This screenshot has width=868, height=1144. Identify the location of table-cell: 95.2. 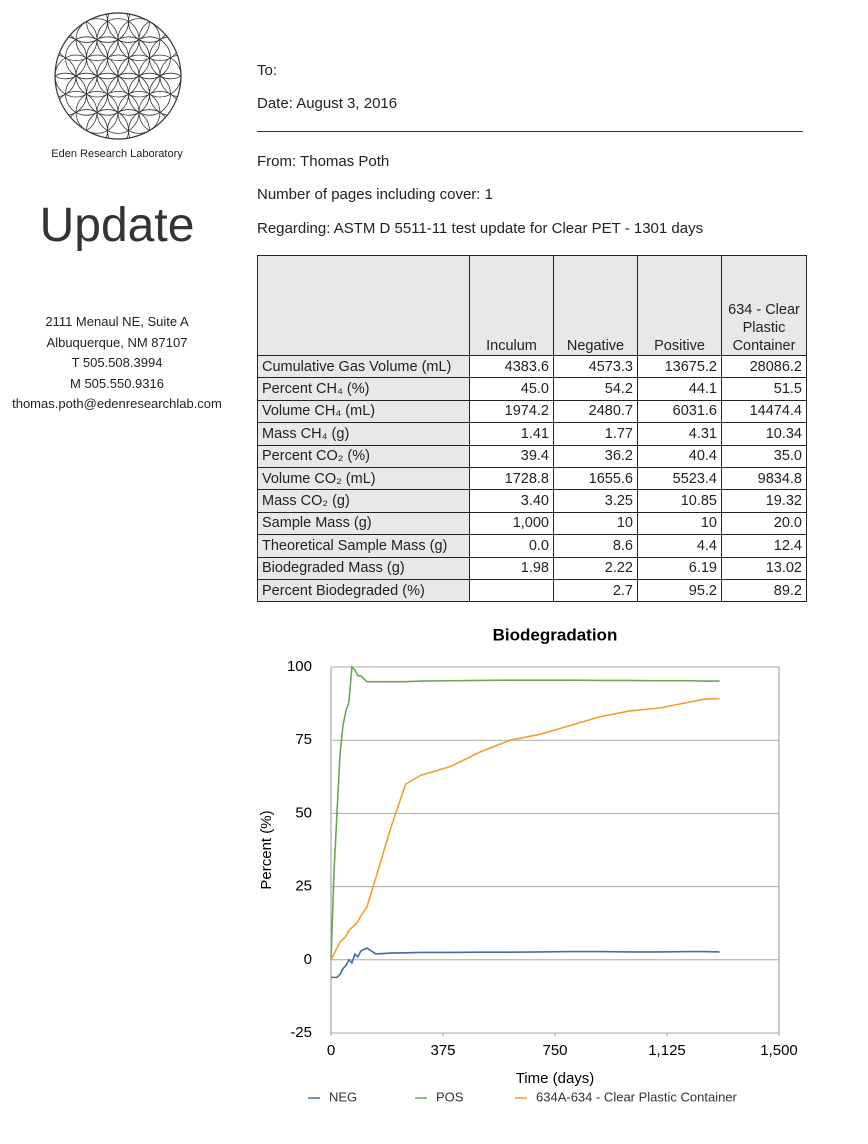
(679, 590).